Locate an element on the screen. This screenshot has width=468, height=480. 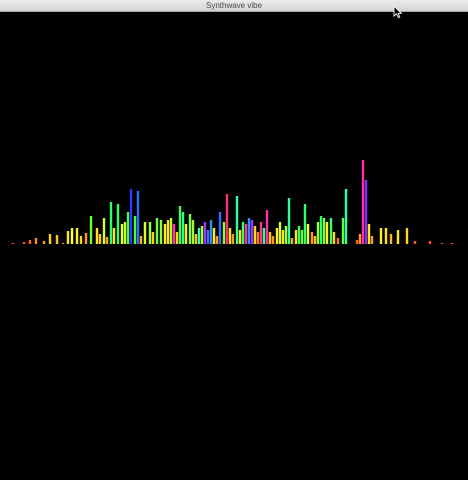
window-title: Synthwave vibe is located at coordinates (234, 5).